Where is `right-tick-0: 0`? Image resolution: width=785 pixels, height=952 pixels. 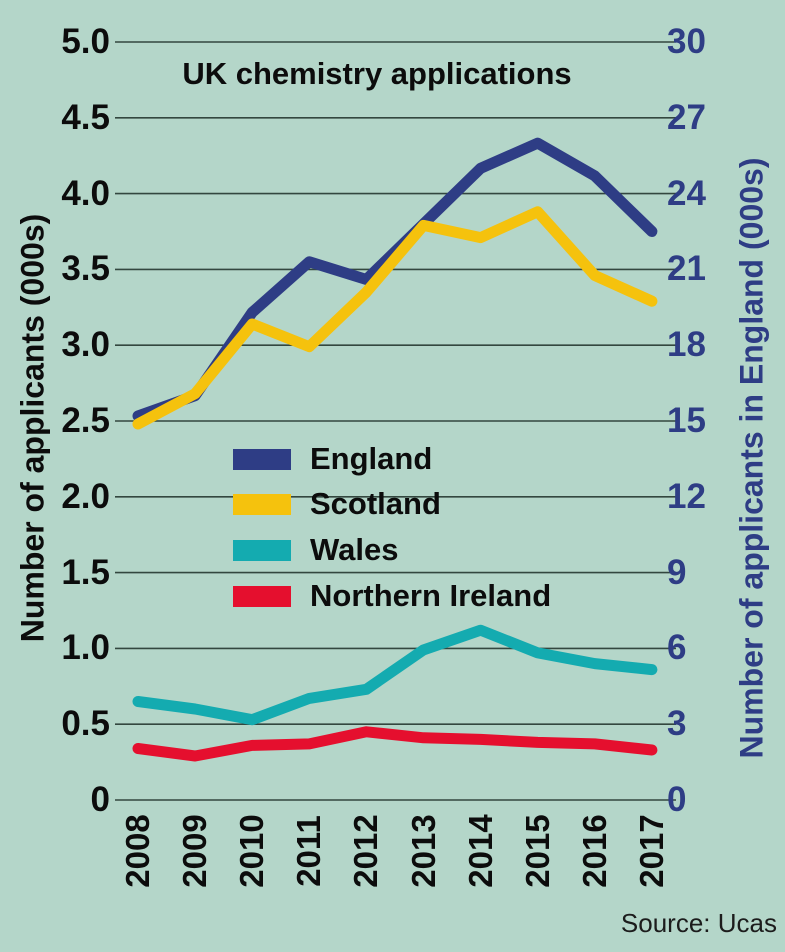 right-tick-0: 0 is located at coordinates (677, 799).